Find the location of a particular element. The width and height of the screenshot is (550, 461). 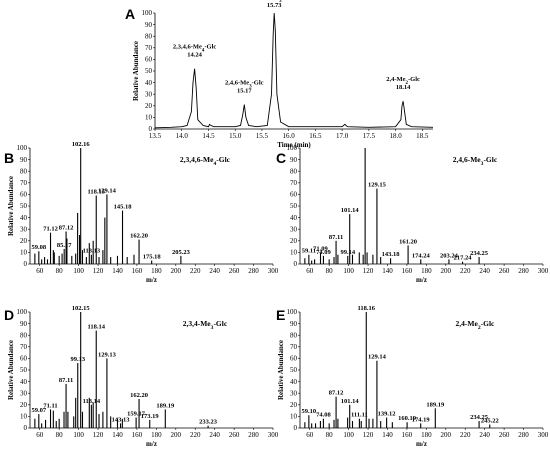

panel-d-xtick-label: 280 is located at coordinates (253, 435).